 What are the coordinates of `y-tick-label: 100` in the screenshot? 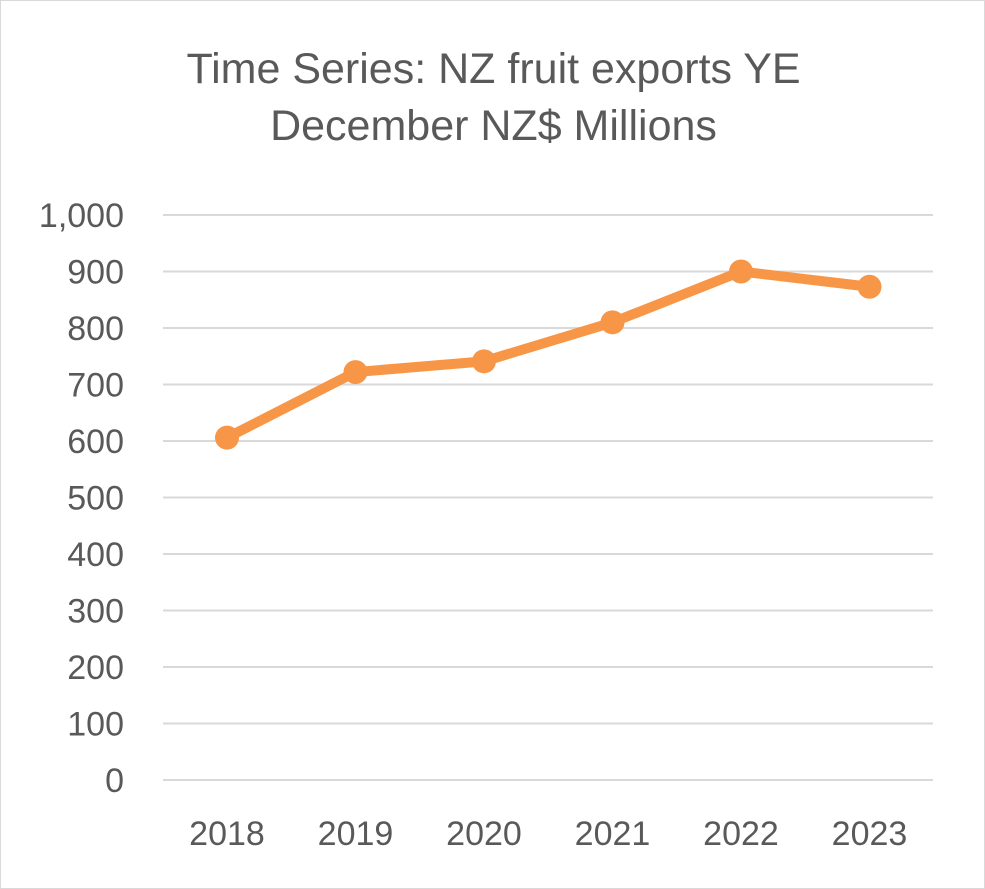 It's located at (95, 725).